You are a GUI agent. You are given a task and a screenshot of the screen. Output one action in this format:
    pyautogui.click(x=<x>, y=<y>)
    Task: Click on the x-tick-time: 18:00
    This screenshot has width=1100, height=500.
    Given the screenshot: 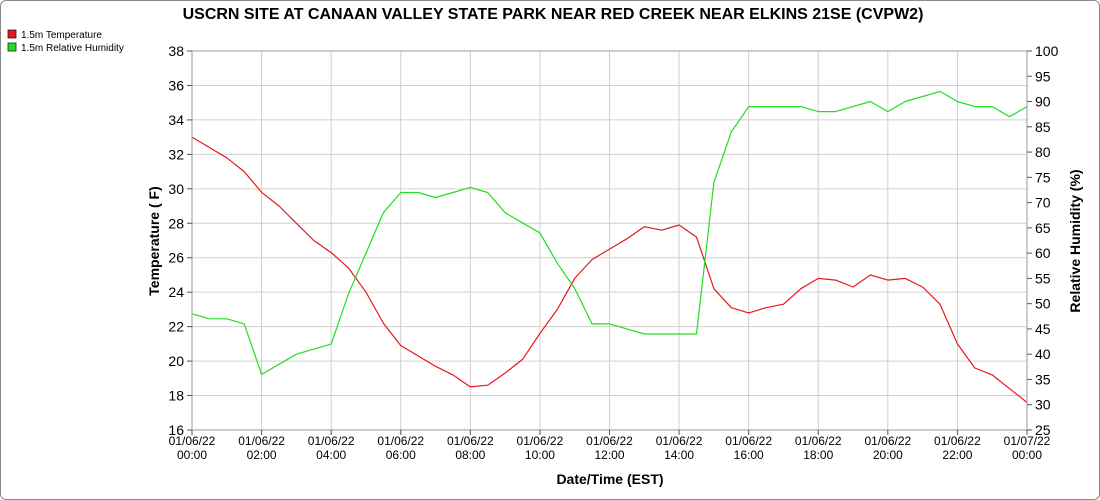 What is the action you would take?
    pyautogui.click(x=818, y=455)
    